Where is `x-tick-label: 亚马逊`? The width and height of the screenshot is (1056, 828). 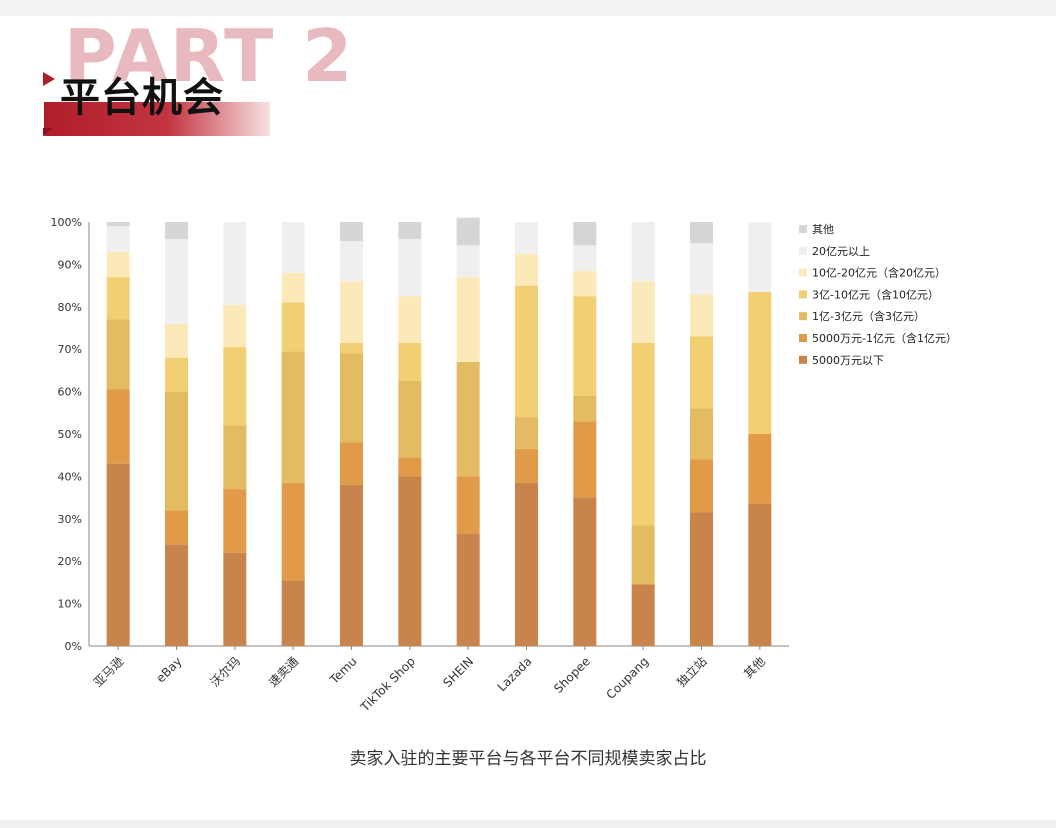 x-tick-label: 亚马逊 is located at coordinates (108, 671).